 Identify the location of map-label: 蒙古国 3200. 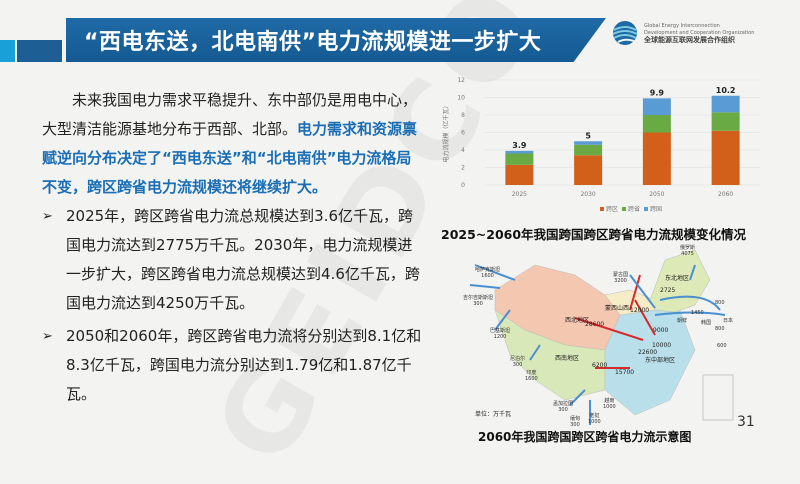
(621, 278).